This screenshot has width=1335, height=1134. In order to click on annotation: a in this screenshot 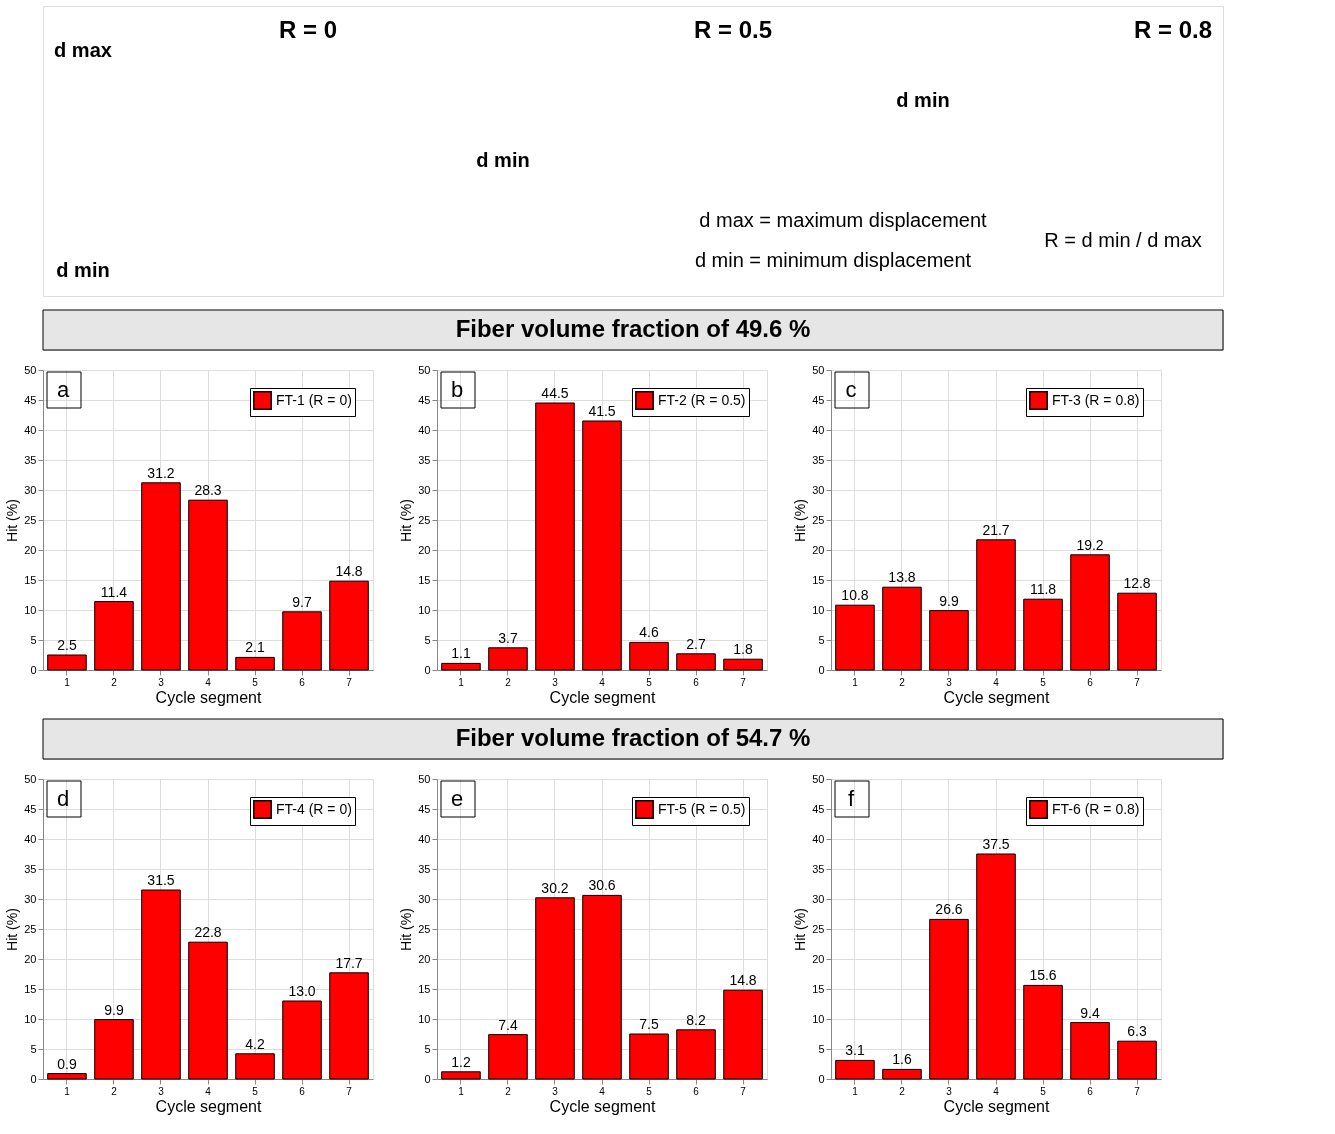, I will do `click(63, 389)`.